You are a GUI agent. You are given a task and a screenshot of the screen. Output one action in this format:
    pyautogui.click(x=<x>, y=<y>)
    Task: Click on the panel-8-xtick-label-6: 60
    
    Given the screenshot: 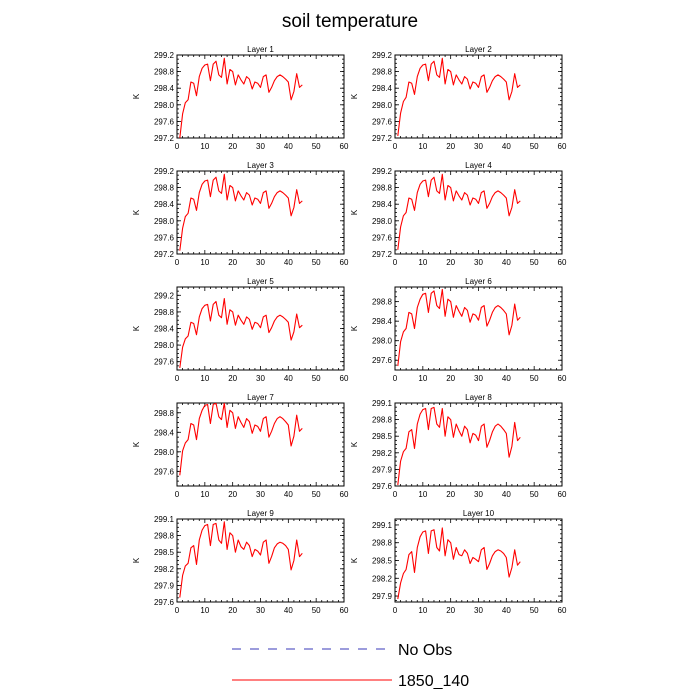 What is the action you would take?
    pyautogui.click(x=562, y=494)
    